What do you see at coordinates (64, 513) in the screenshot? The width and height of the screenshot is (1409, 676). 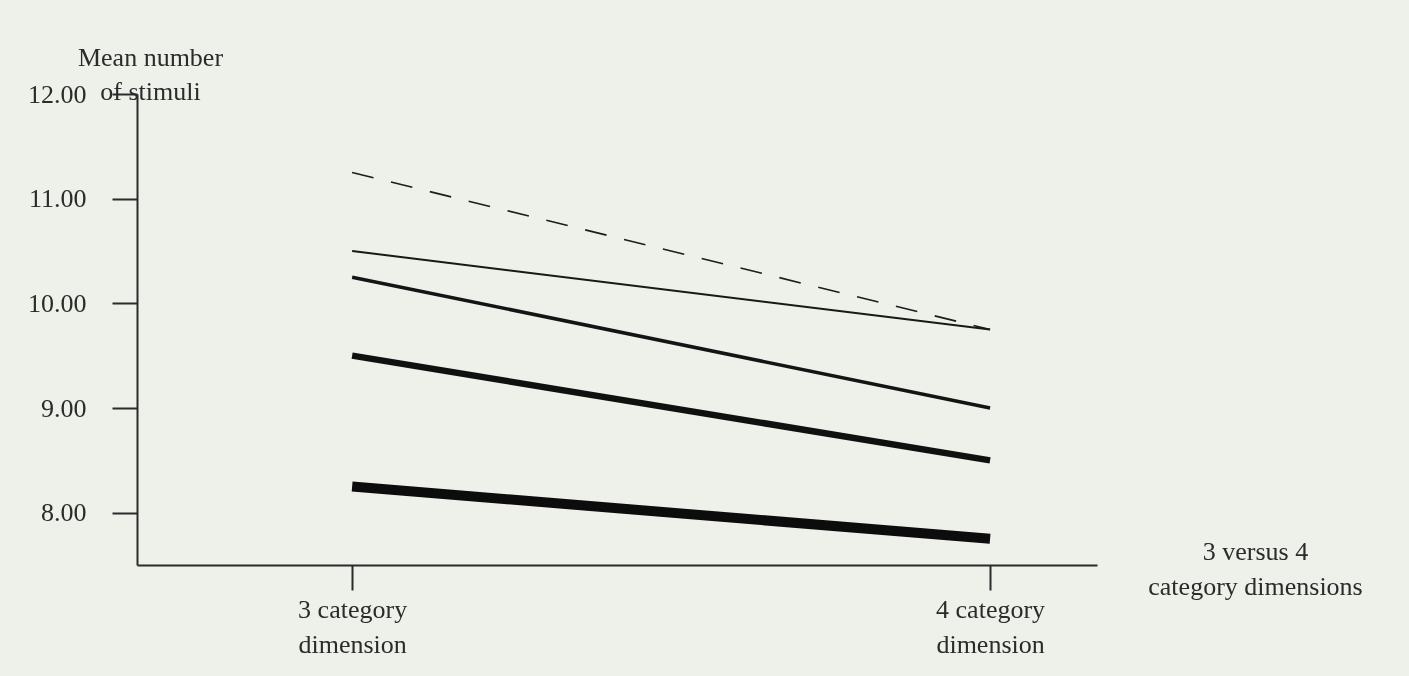 I see `y-tick-label: 8.00` at bounding box center [64, 513].